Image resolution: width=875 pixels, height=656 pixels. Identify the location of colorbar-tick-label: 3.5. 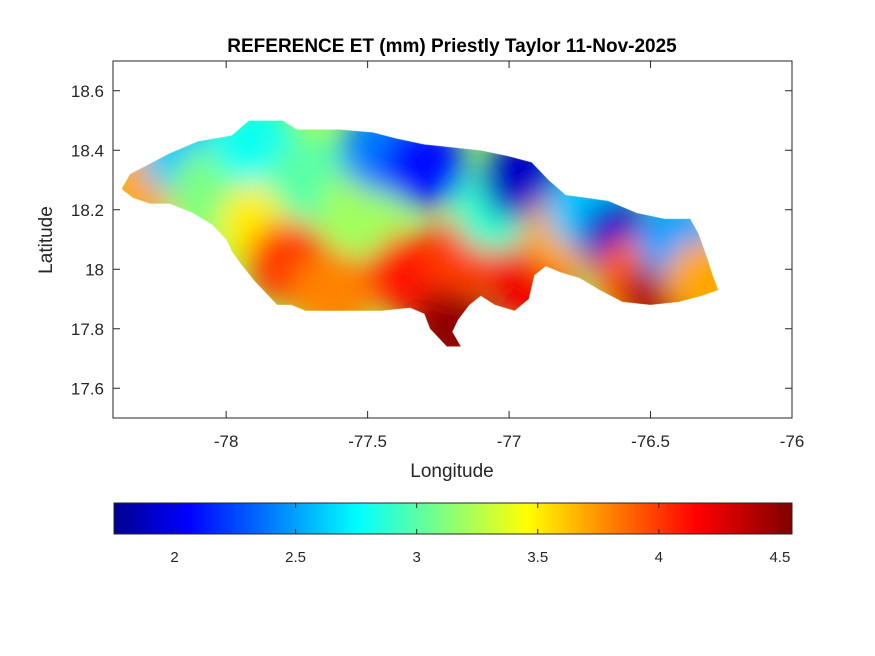
(537, 557).